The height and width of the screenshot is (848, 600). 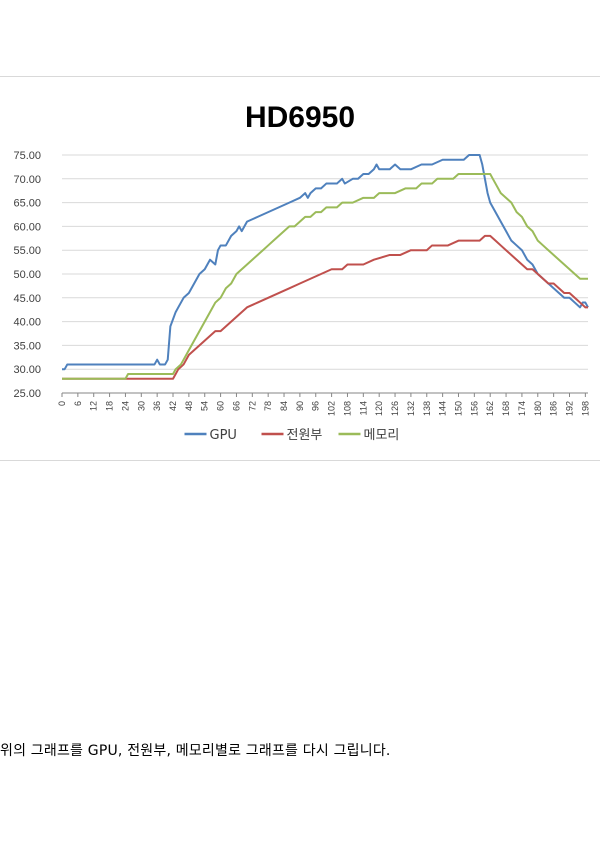 I want to click on x-tick-label: 114, so click(x=363, y=408).